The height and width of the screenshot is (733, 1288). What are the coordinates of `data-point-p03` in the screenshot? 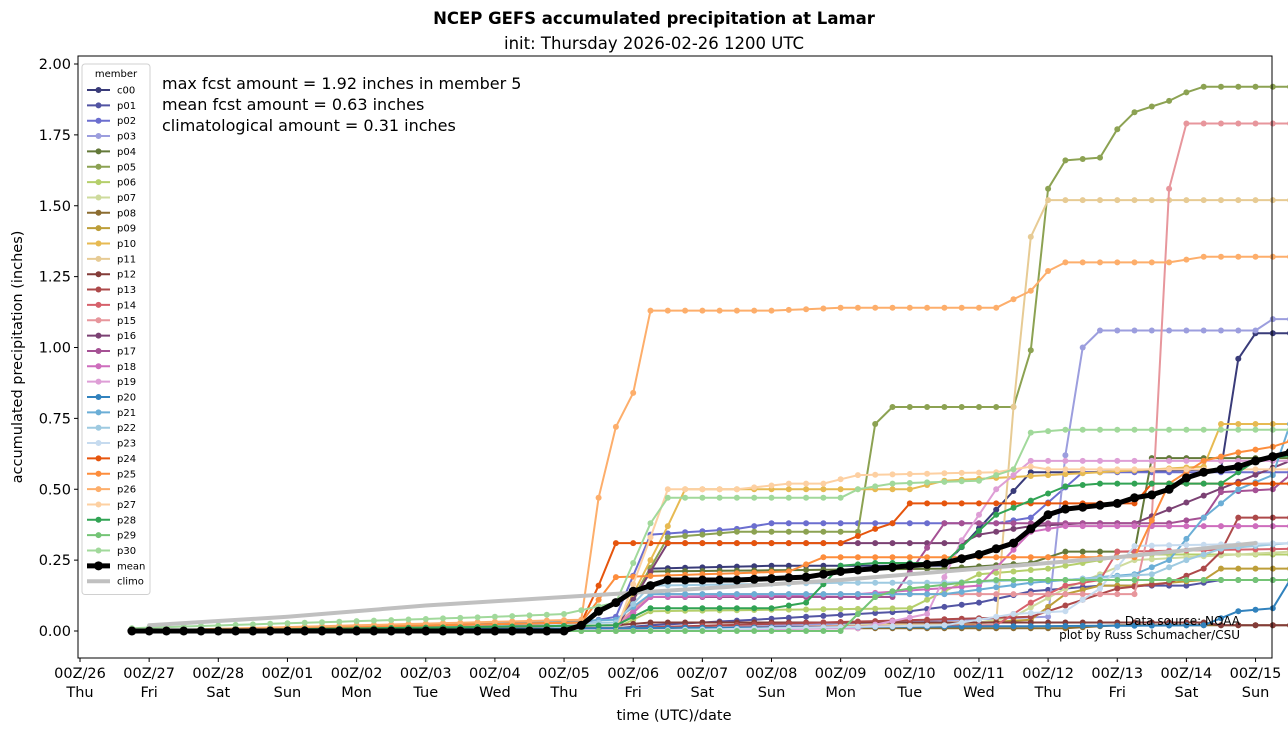 It's located at (1186, 330).